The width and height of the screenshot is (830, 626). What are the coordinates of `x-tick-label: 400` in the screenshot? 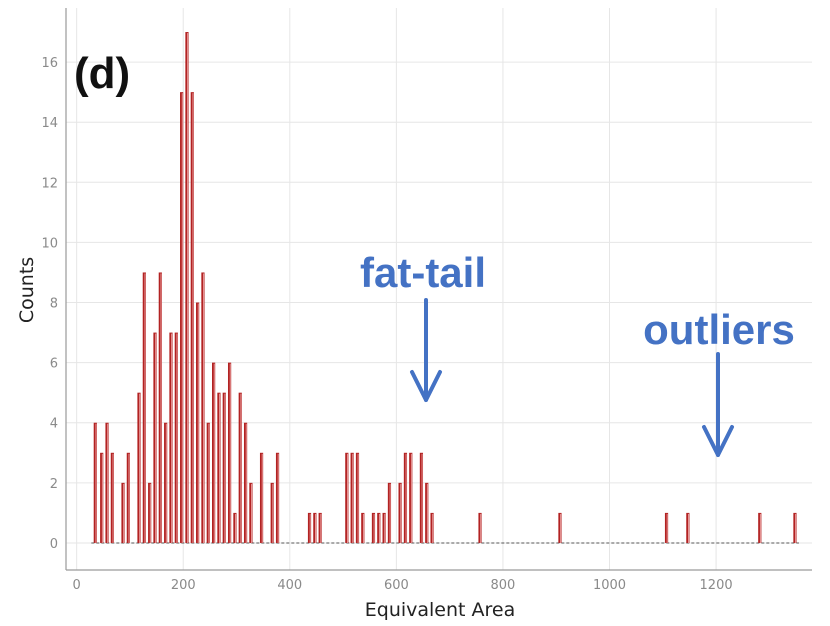 It's located at (289, 585).